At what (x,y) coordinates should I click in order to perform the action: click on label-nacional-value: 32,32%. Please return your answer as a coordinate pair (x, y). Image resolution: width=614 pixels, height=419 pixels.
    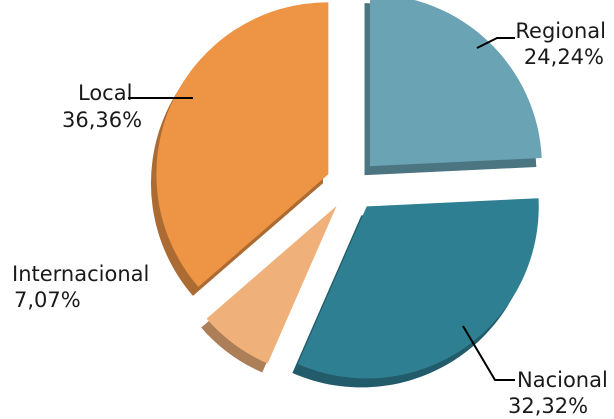
    Looking at the image, I should click on (548, 406).